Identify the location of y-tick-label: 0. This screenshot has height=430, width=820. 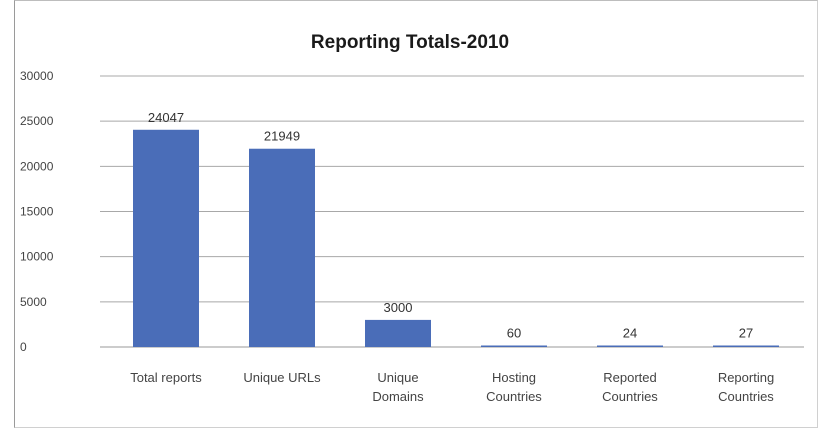
(23, 347).